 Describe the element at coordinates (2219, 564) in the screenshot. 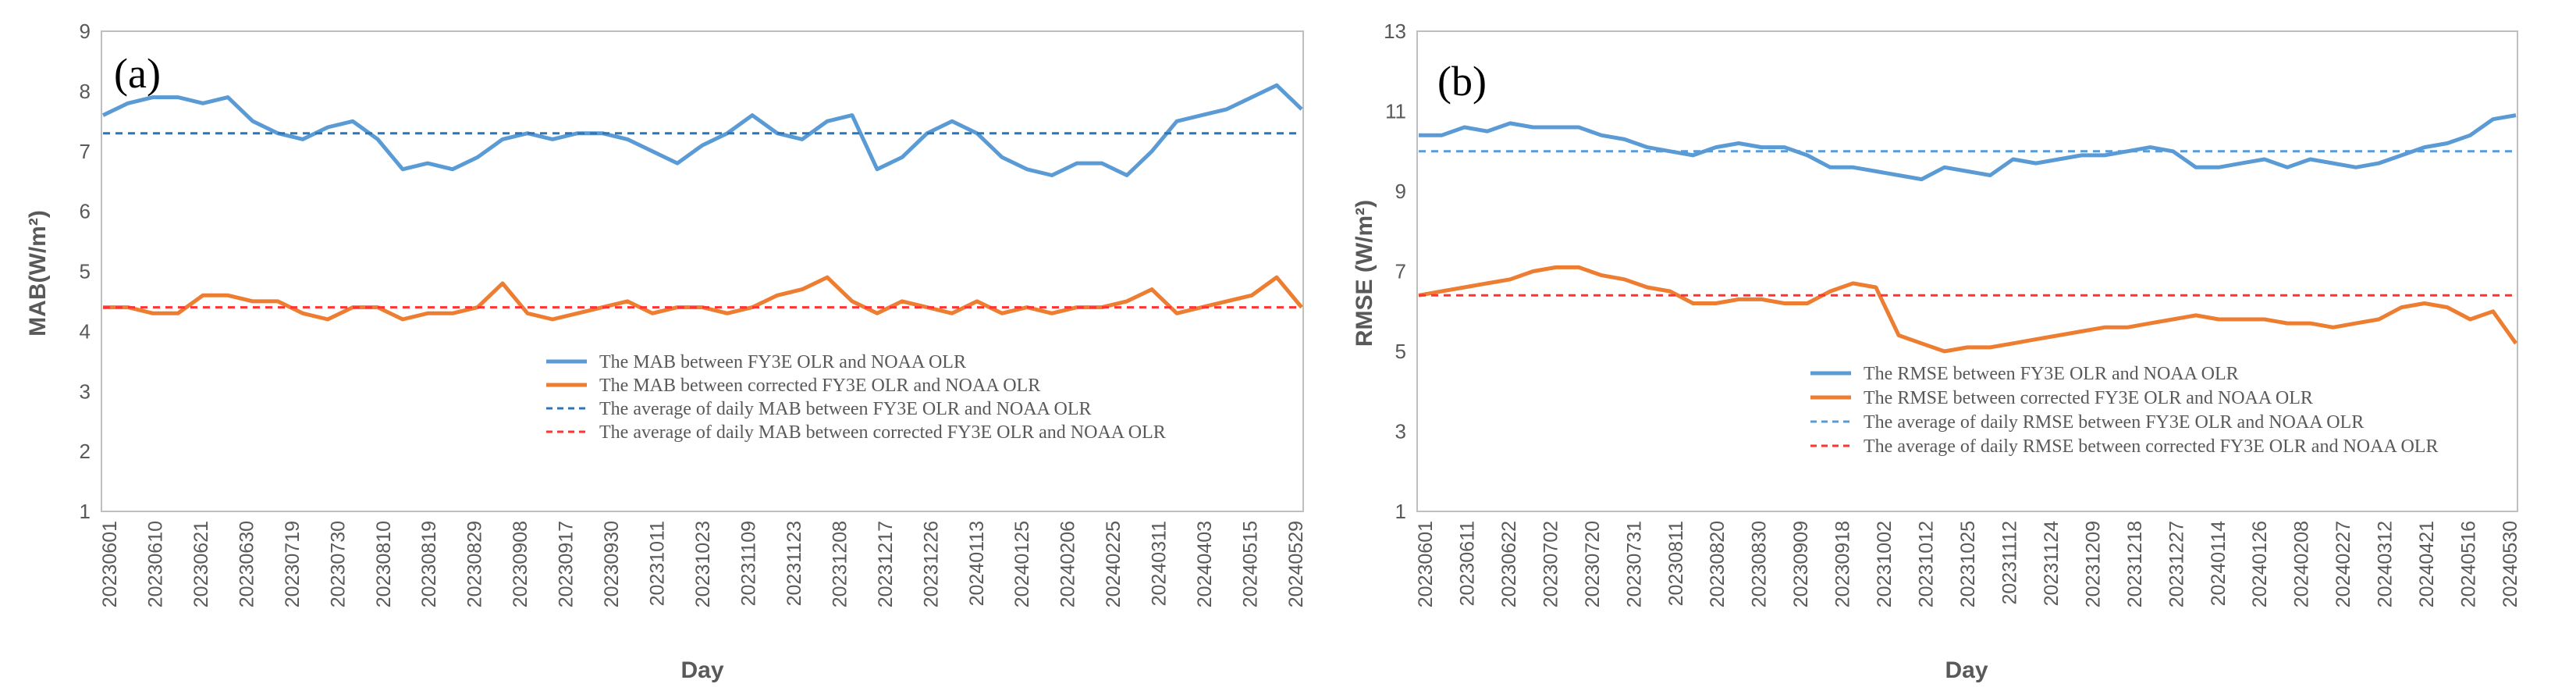

I see `x-tick-label: 20240114` at that location.